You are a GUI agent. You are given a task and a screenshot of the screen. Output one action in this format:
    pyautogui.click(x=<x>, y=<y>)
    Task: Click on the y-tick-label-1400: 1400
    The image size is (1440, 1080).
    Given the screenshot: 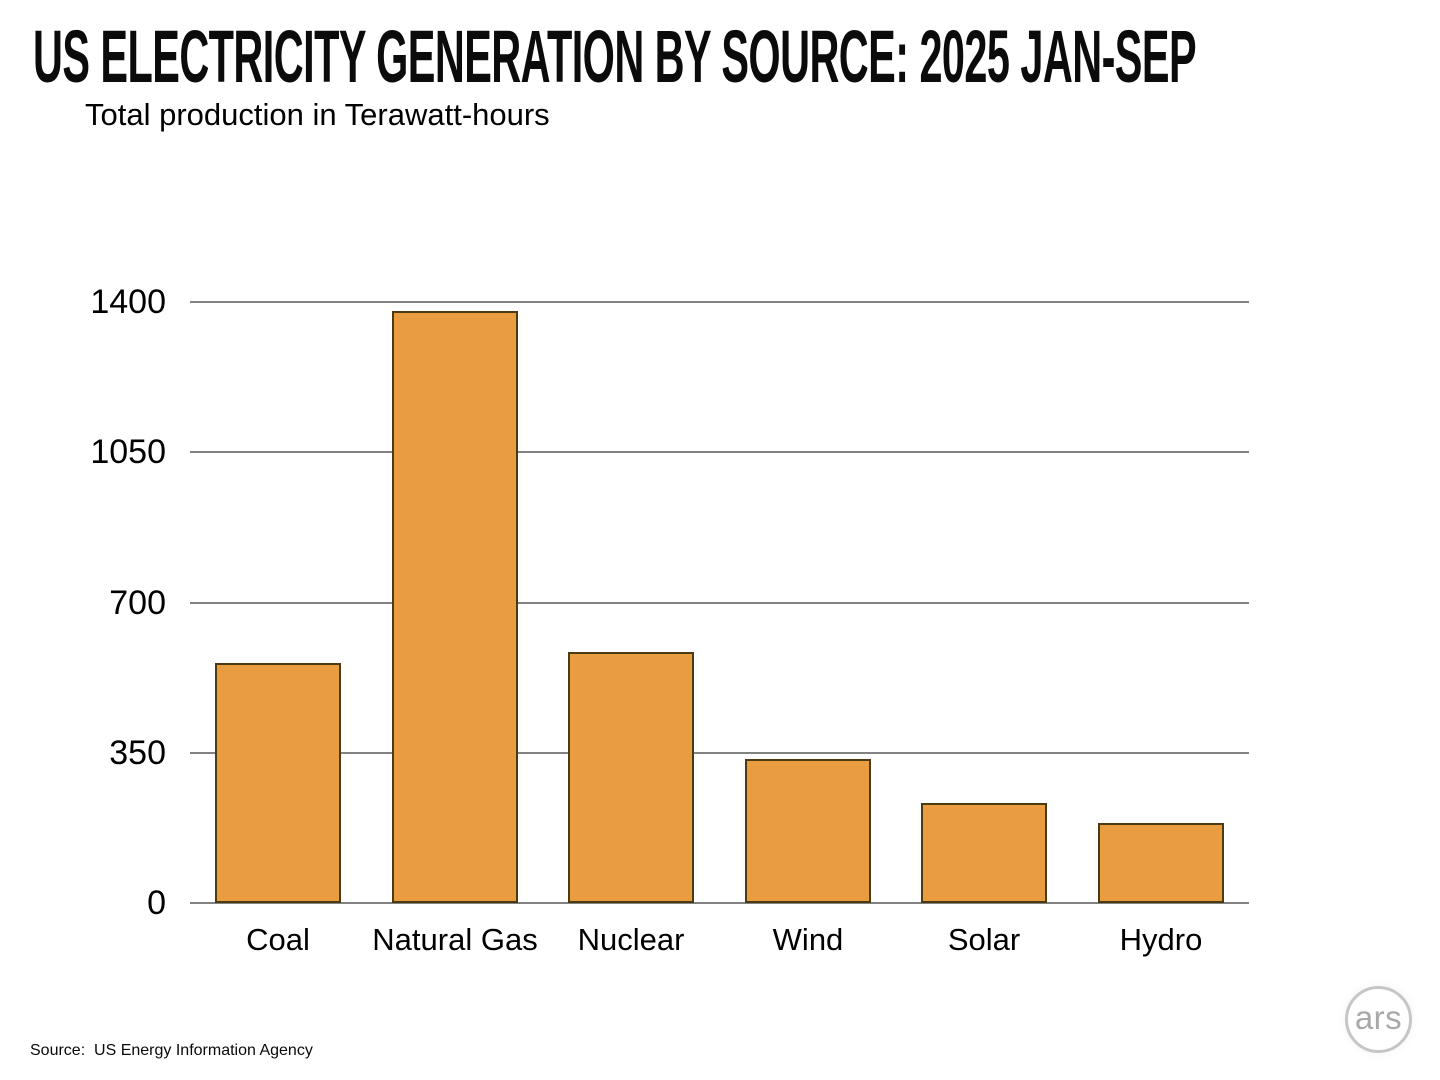 What is the action you would take?
    pyautogui.click(x=128, y=302)
    